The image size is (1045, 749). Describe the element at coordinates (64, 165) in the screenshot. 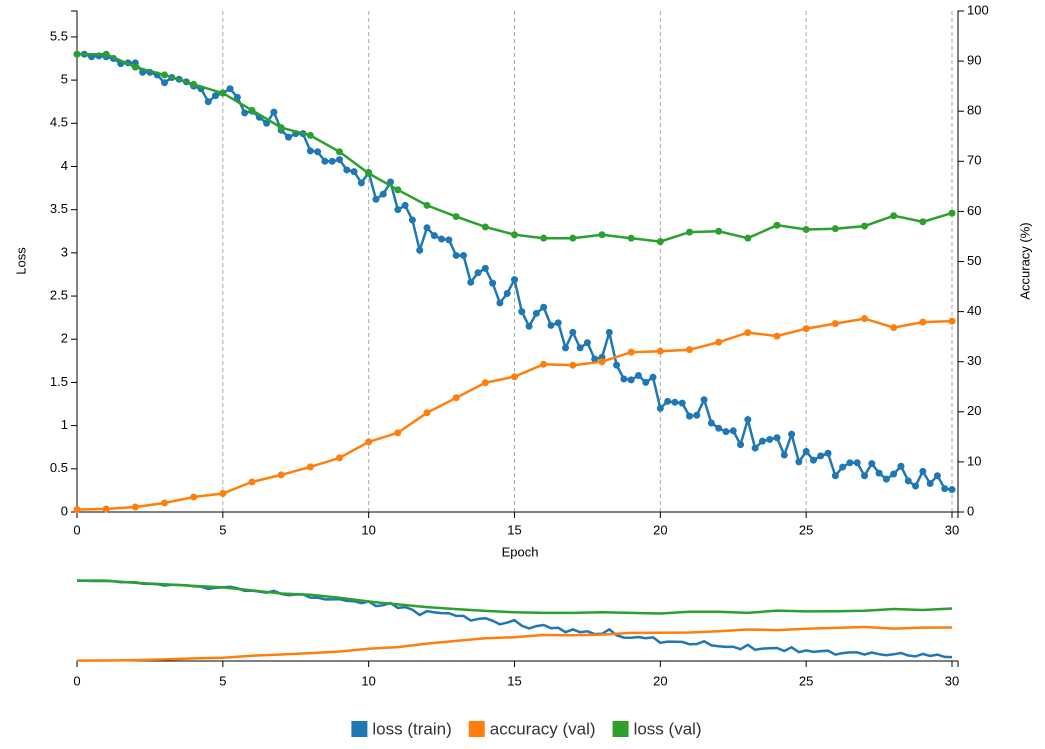

I see `y-tick-label: 4` at that location.